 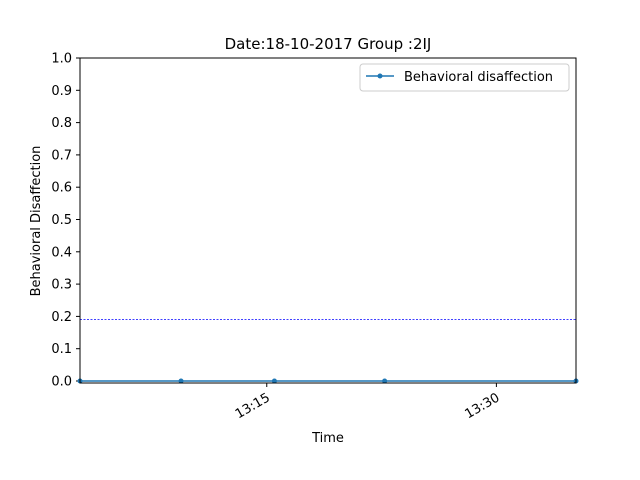 What do you see at coordinates (61, 123) in the screenshot?
I see `y-tick-label: 0.8` at bounding box center [61, 123].